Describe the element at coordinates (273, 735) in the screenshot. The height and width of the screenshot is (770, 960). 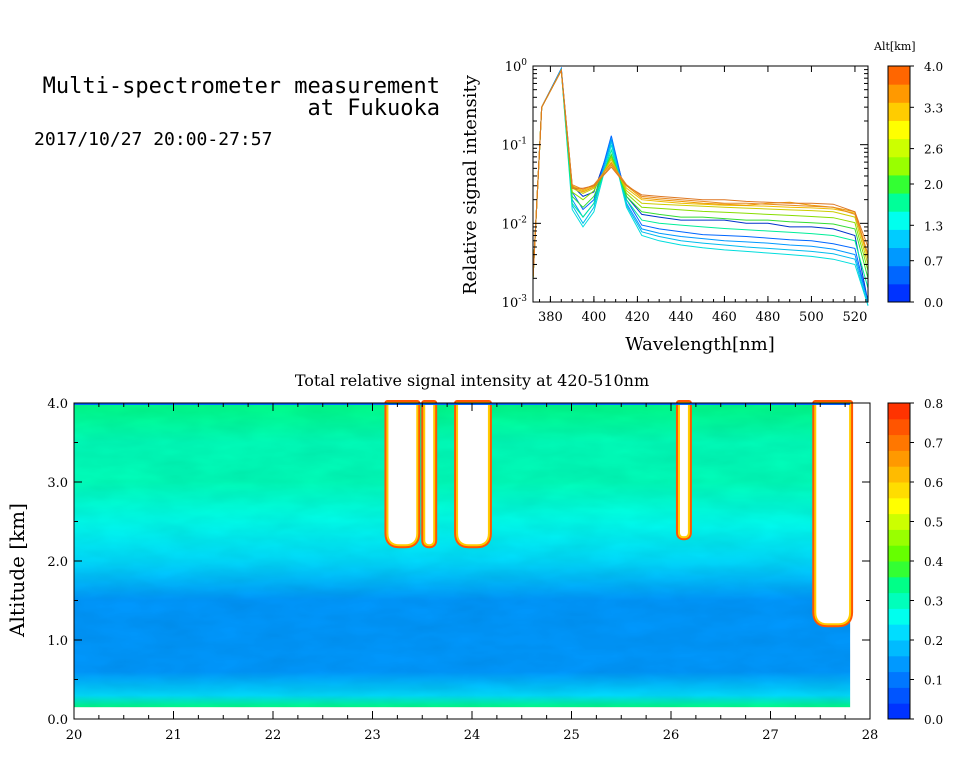
I see `heatmap-xtick-label: 22` at that location.